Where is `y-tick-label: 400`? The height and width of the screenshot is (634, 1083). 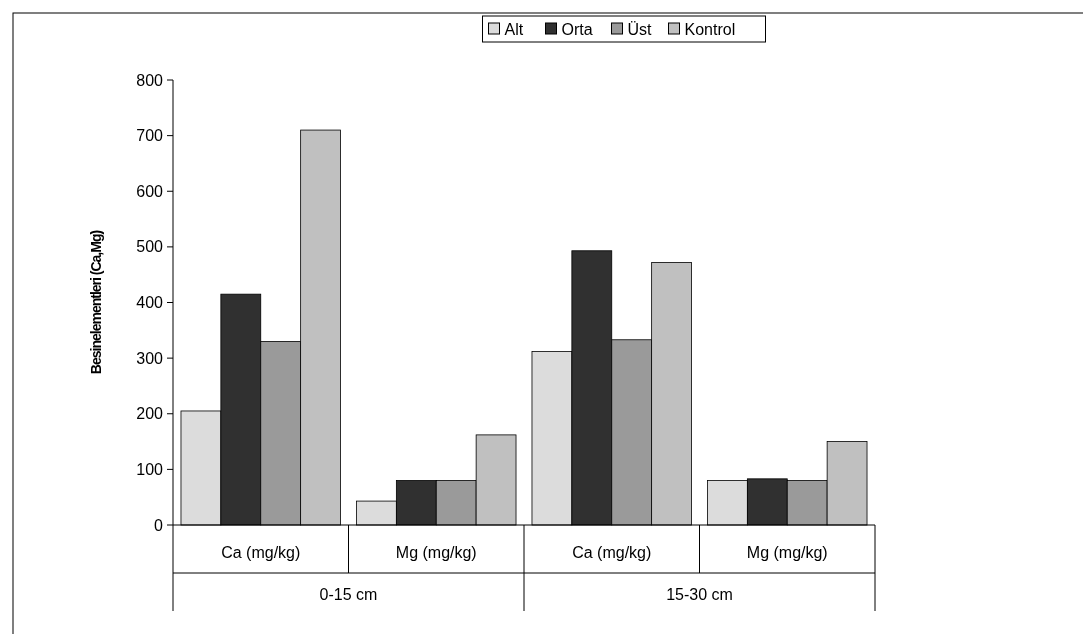 y-tick-label: 400 is located at coordinates (150, 303).